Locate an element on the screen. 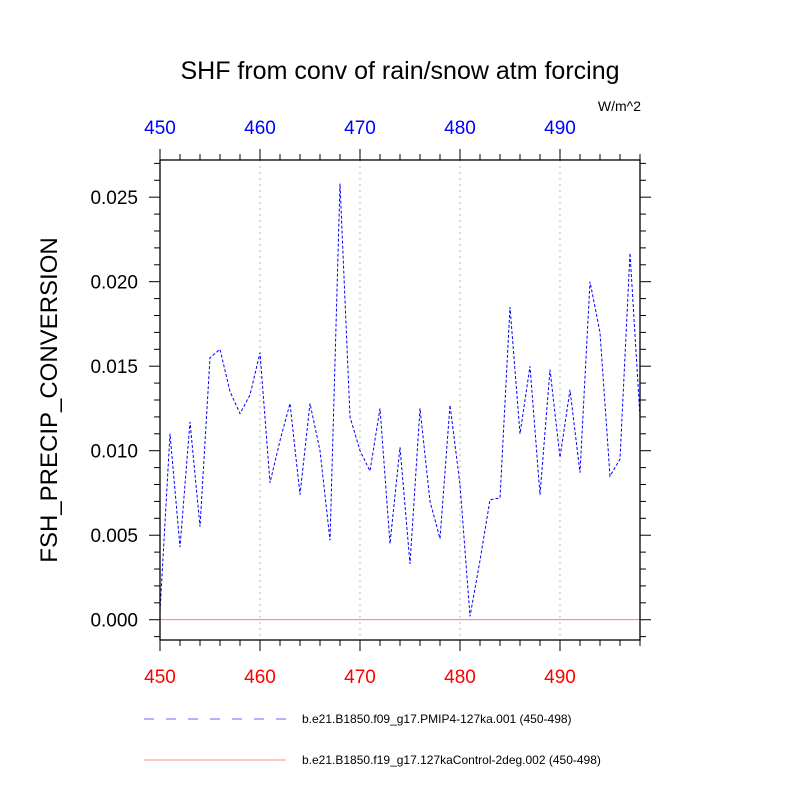 The width and height of the screenshot is (800, 800). chart-title: SHF from conv of rain/snow atm forcing is located at coordinates (399, 71).